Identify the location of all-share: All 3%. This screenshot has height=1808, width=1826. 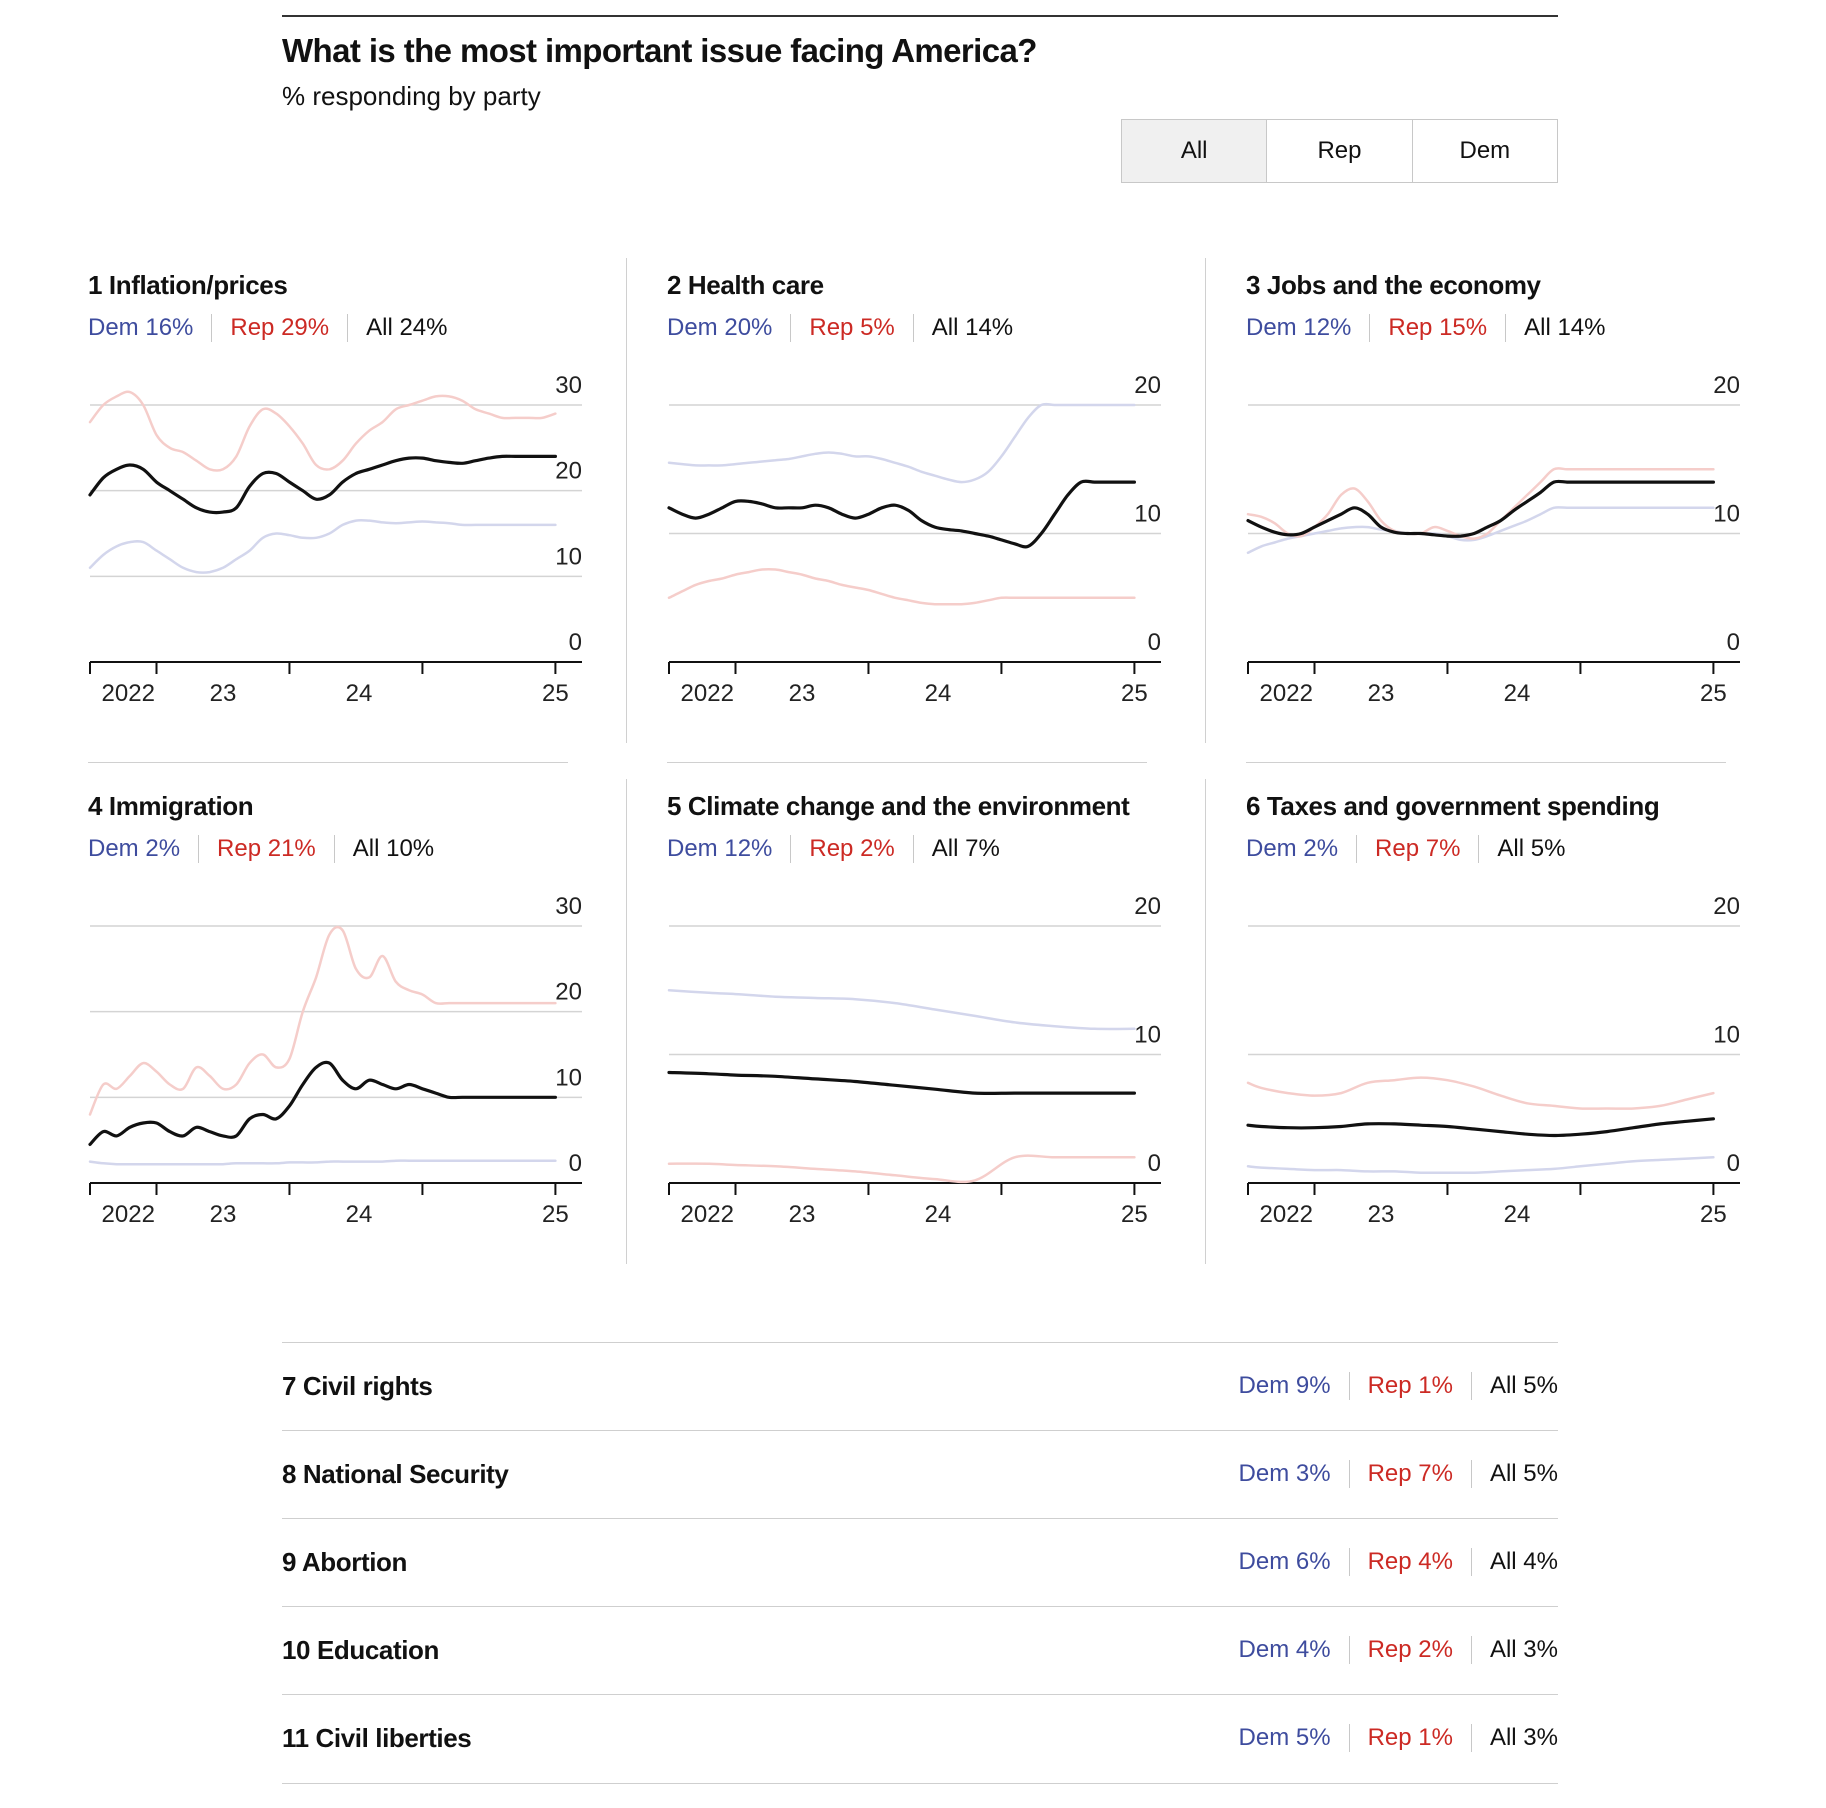
(1514, 1738).